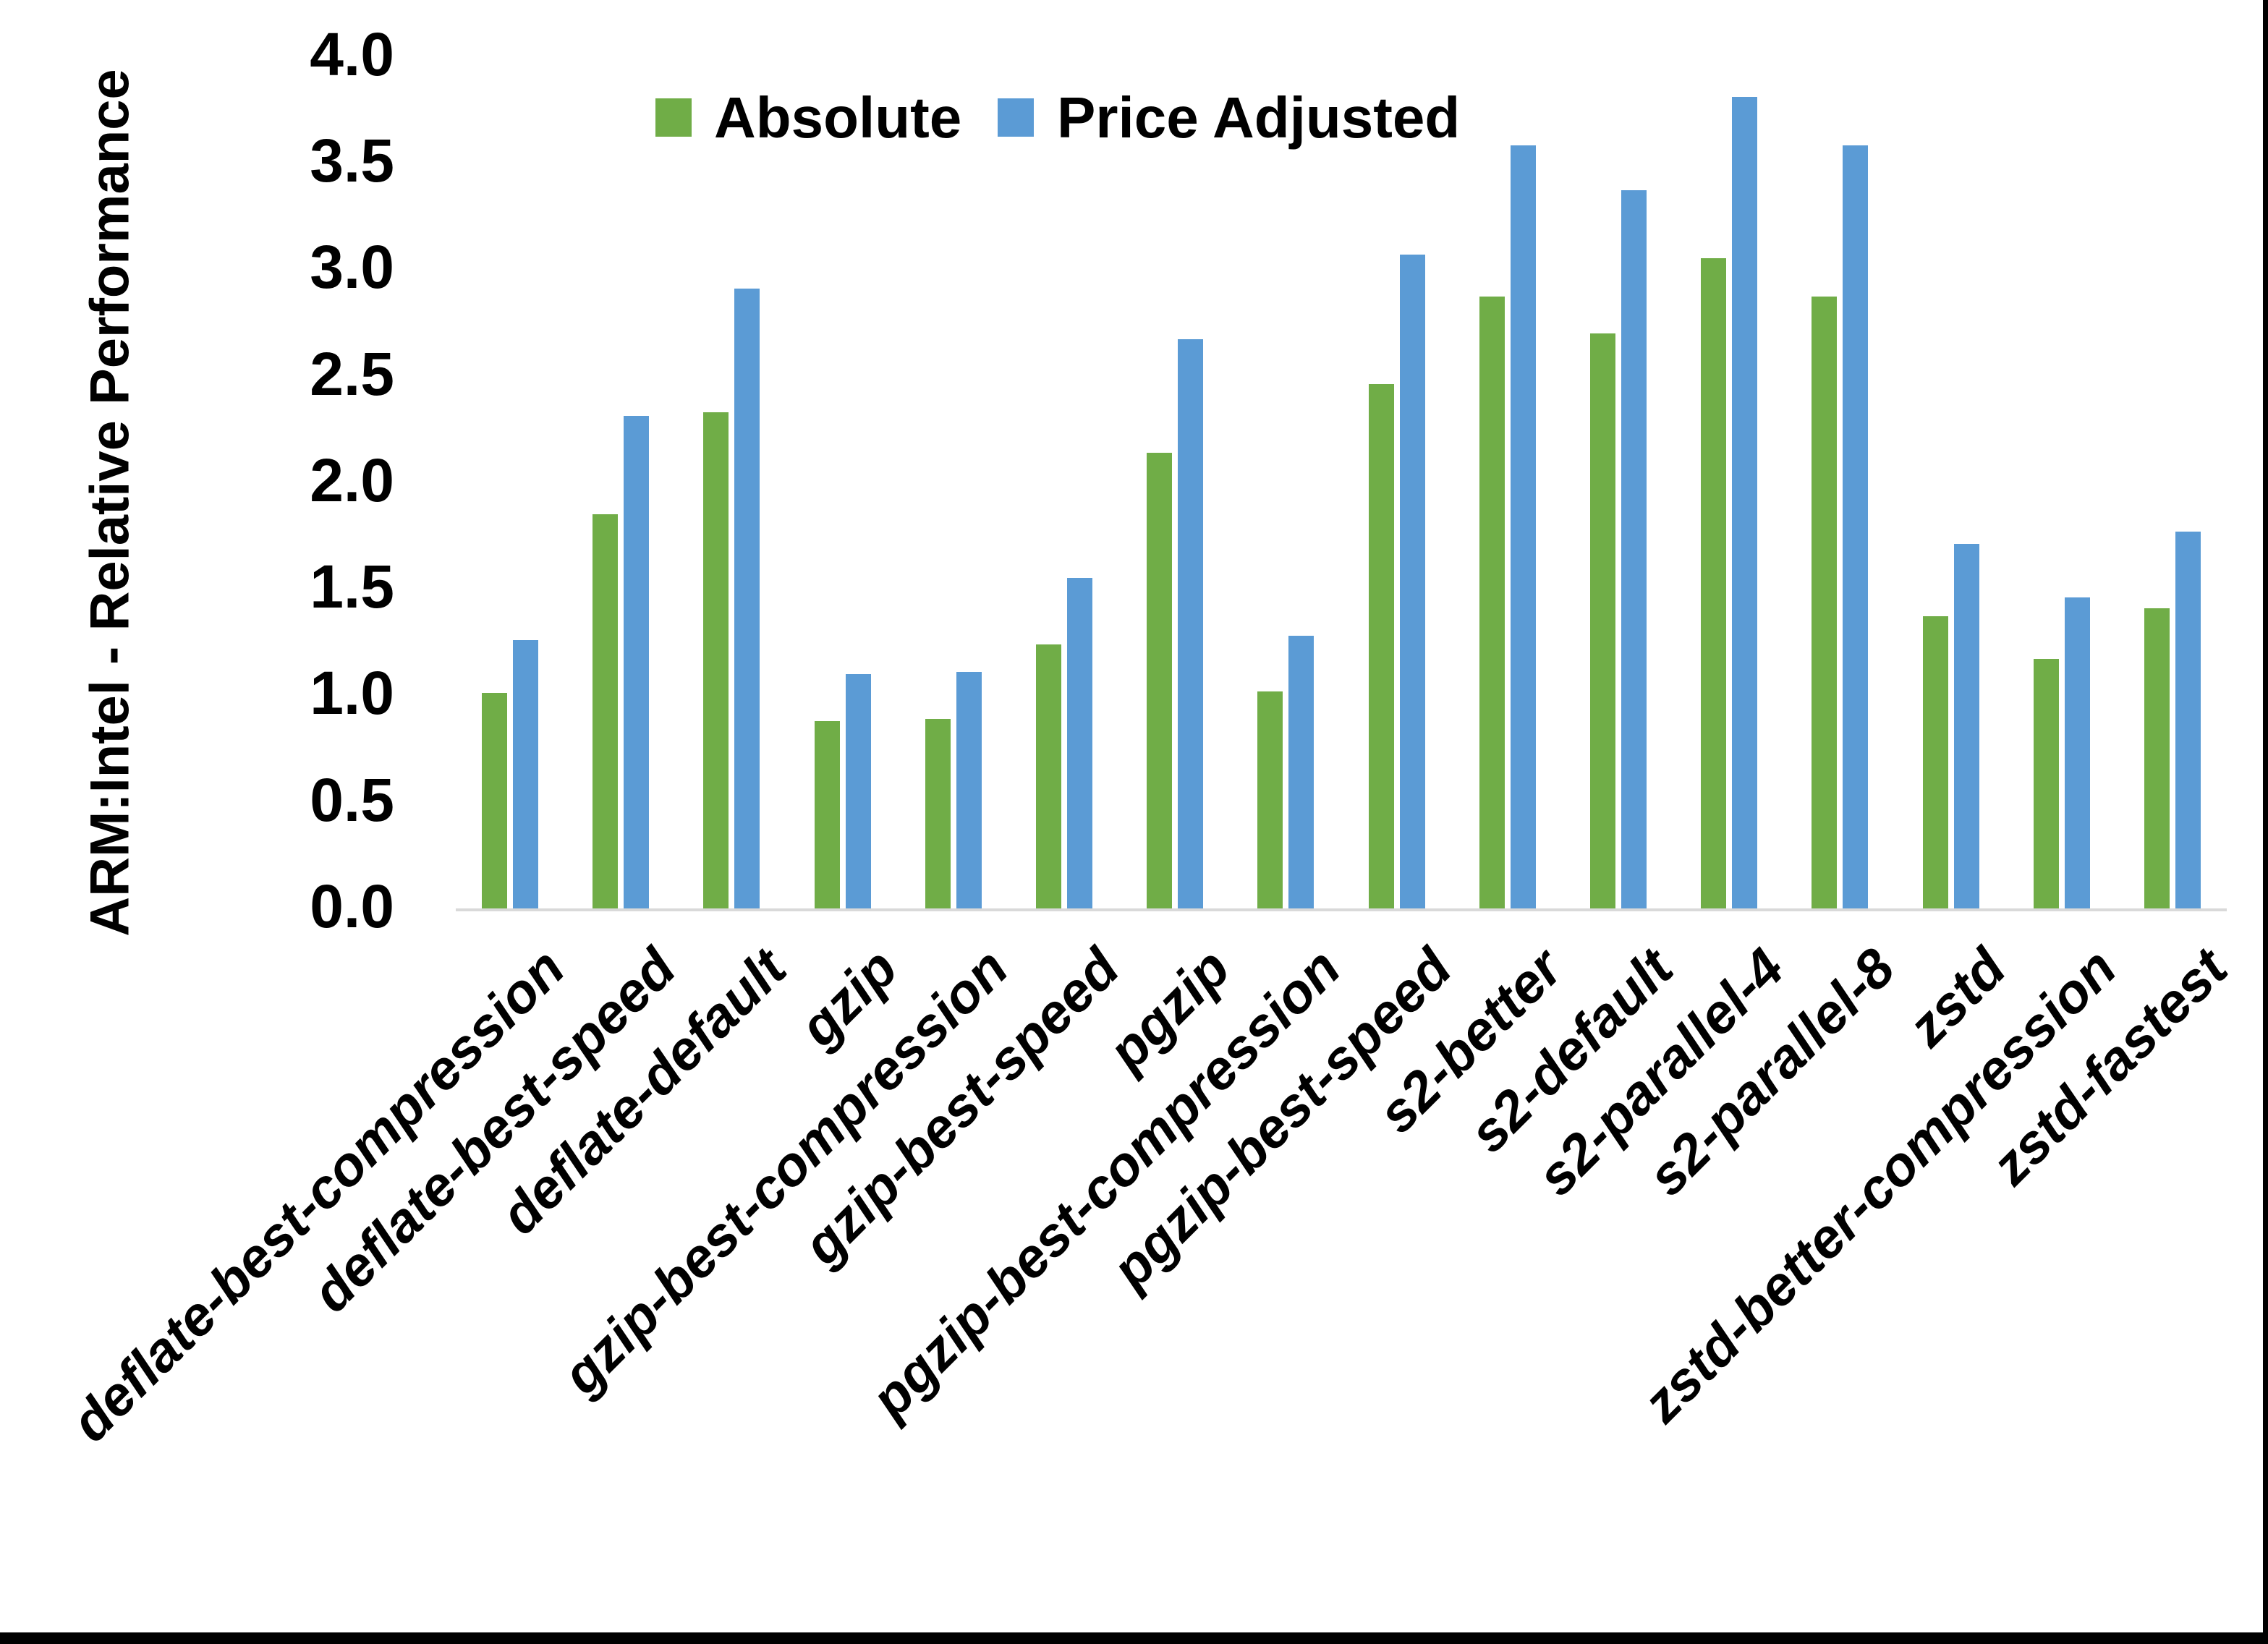 This screenshot has height=1644, width=2268. Describe the element at coordinates (1016, 117) in the screenshot. I see `legend-swatch-price-adjusted` at that location.